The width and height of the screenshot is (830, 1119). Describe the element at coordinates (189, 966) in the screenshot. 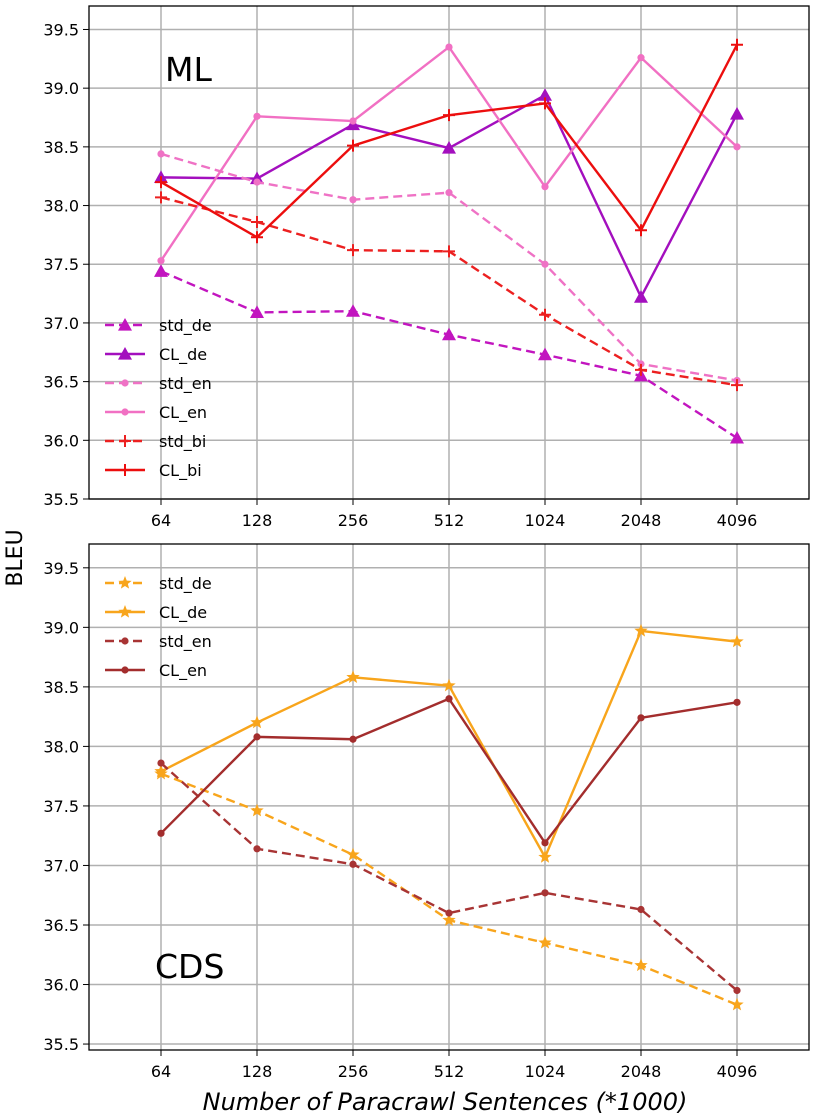

I see `panel-title: CDS` at that location.